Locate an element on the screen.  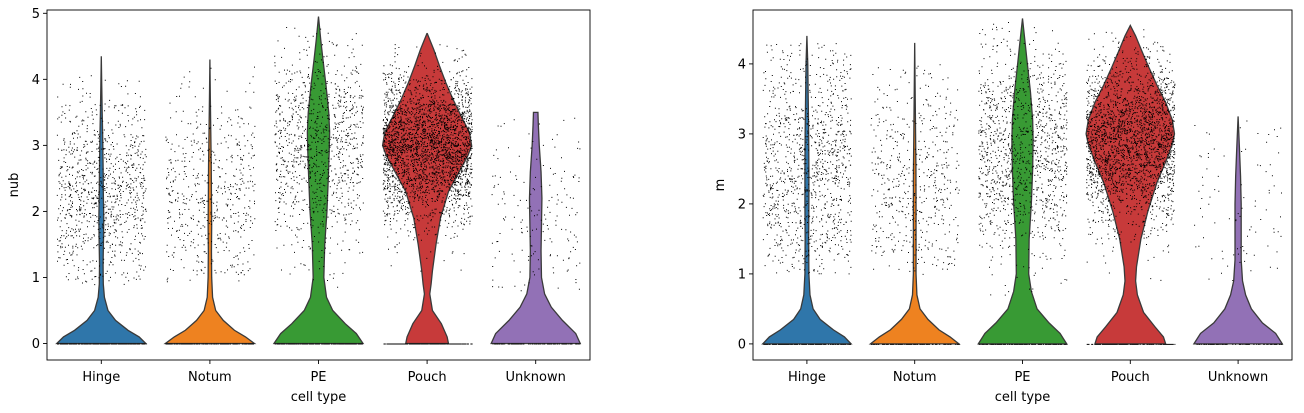
y-axis-label: nub is located at coordinates (14, 185).